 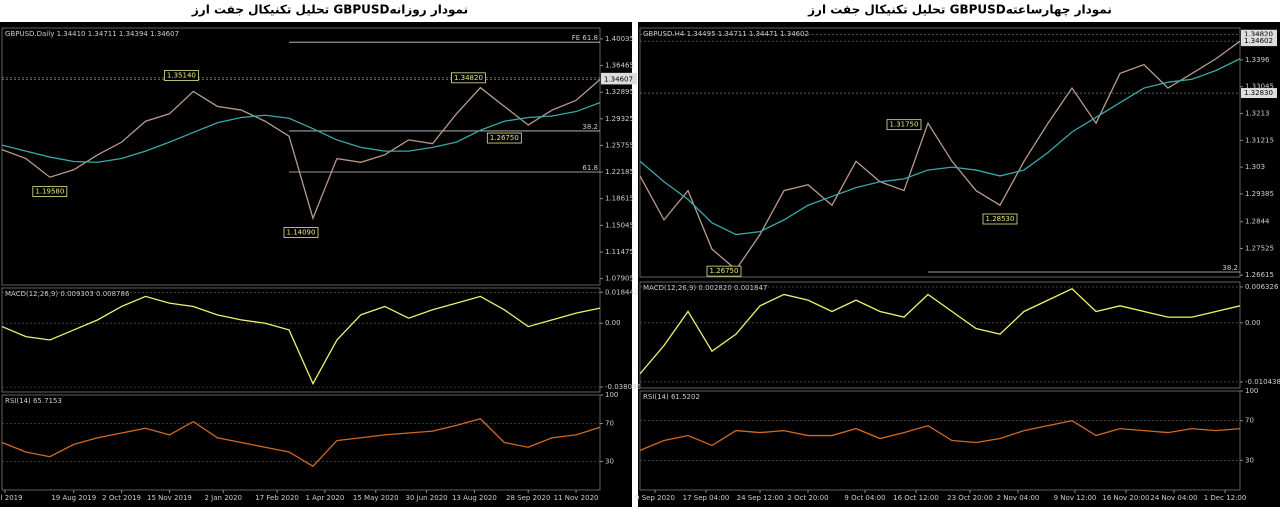 I want to click on x-tick-label: 11 Nov 2020, so click(x=576, y=498).